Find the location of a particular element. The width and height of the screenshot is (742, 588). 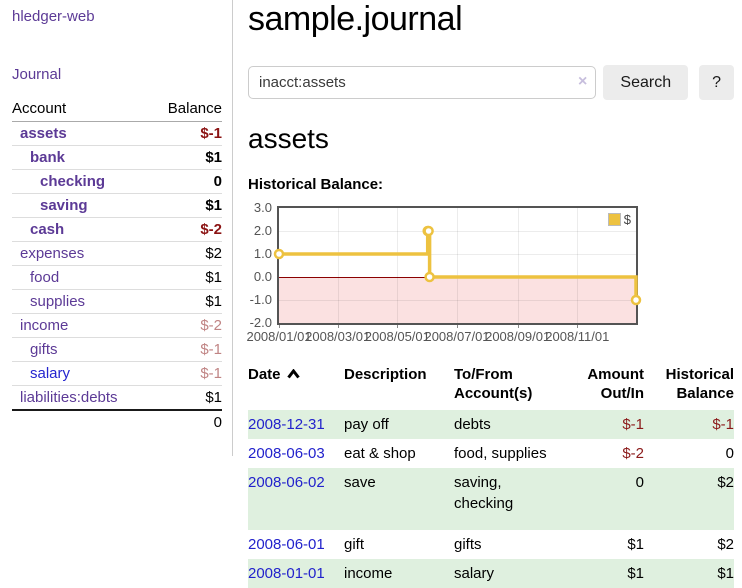

register-header-description: Description is located at coordinates (385, 375).